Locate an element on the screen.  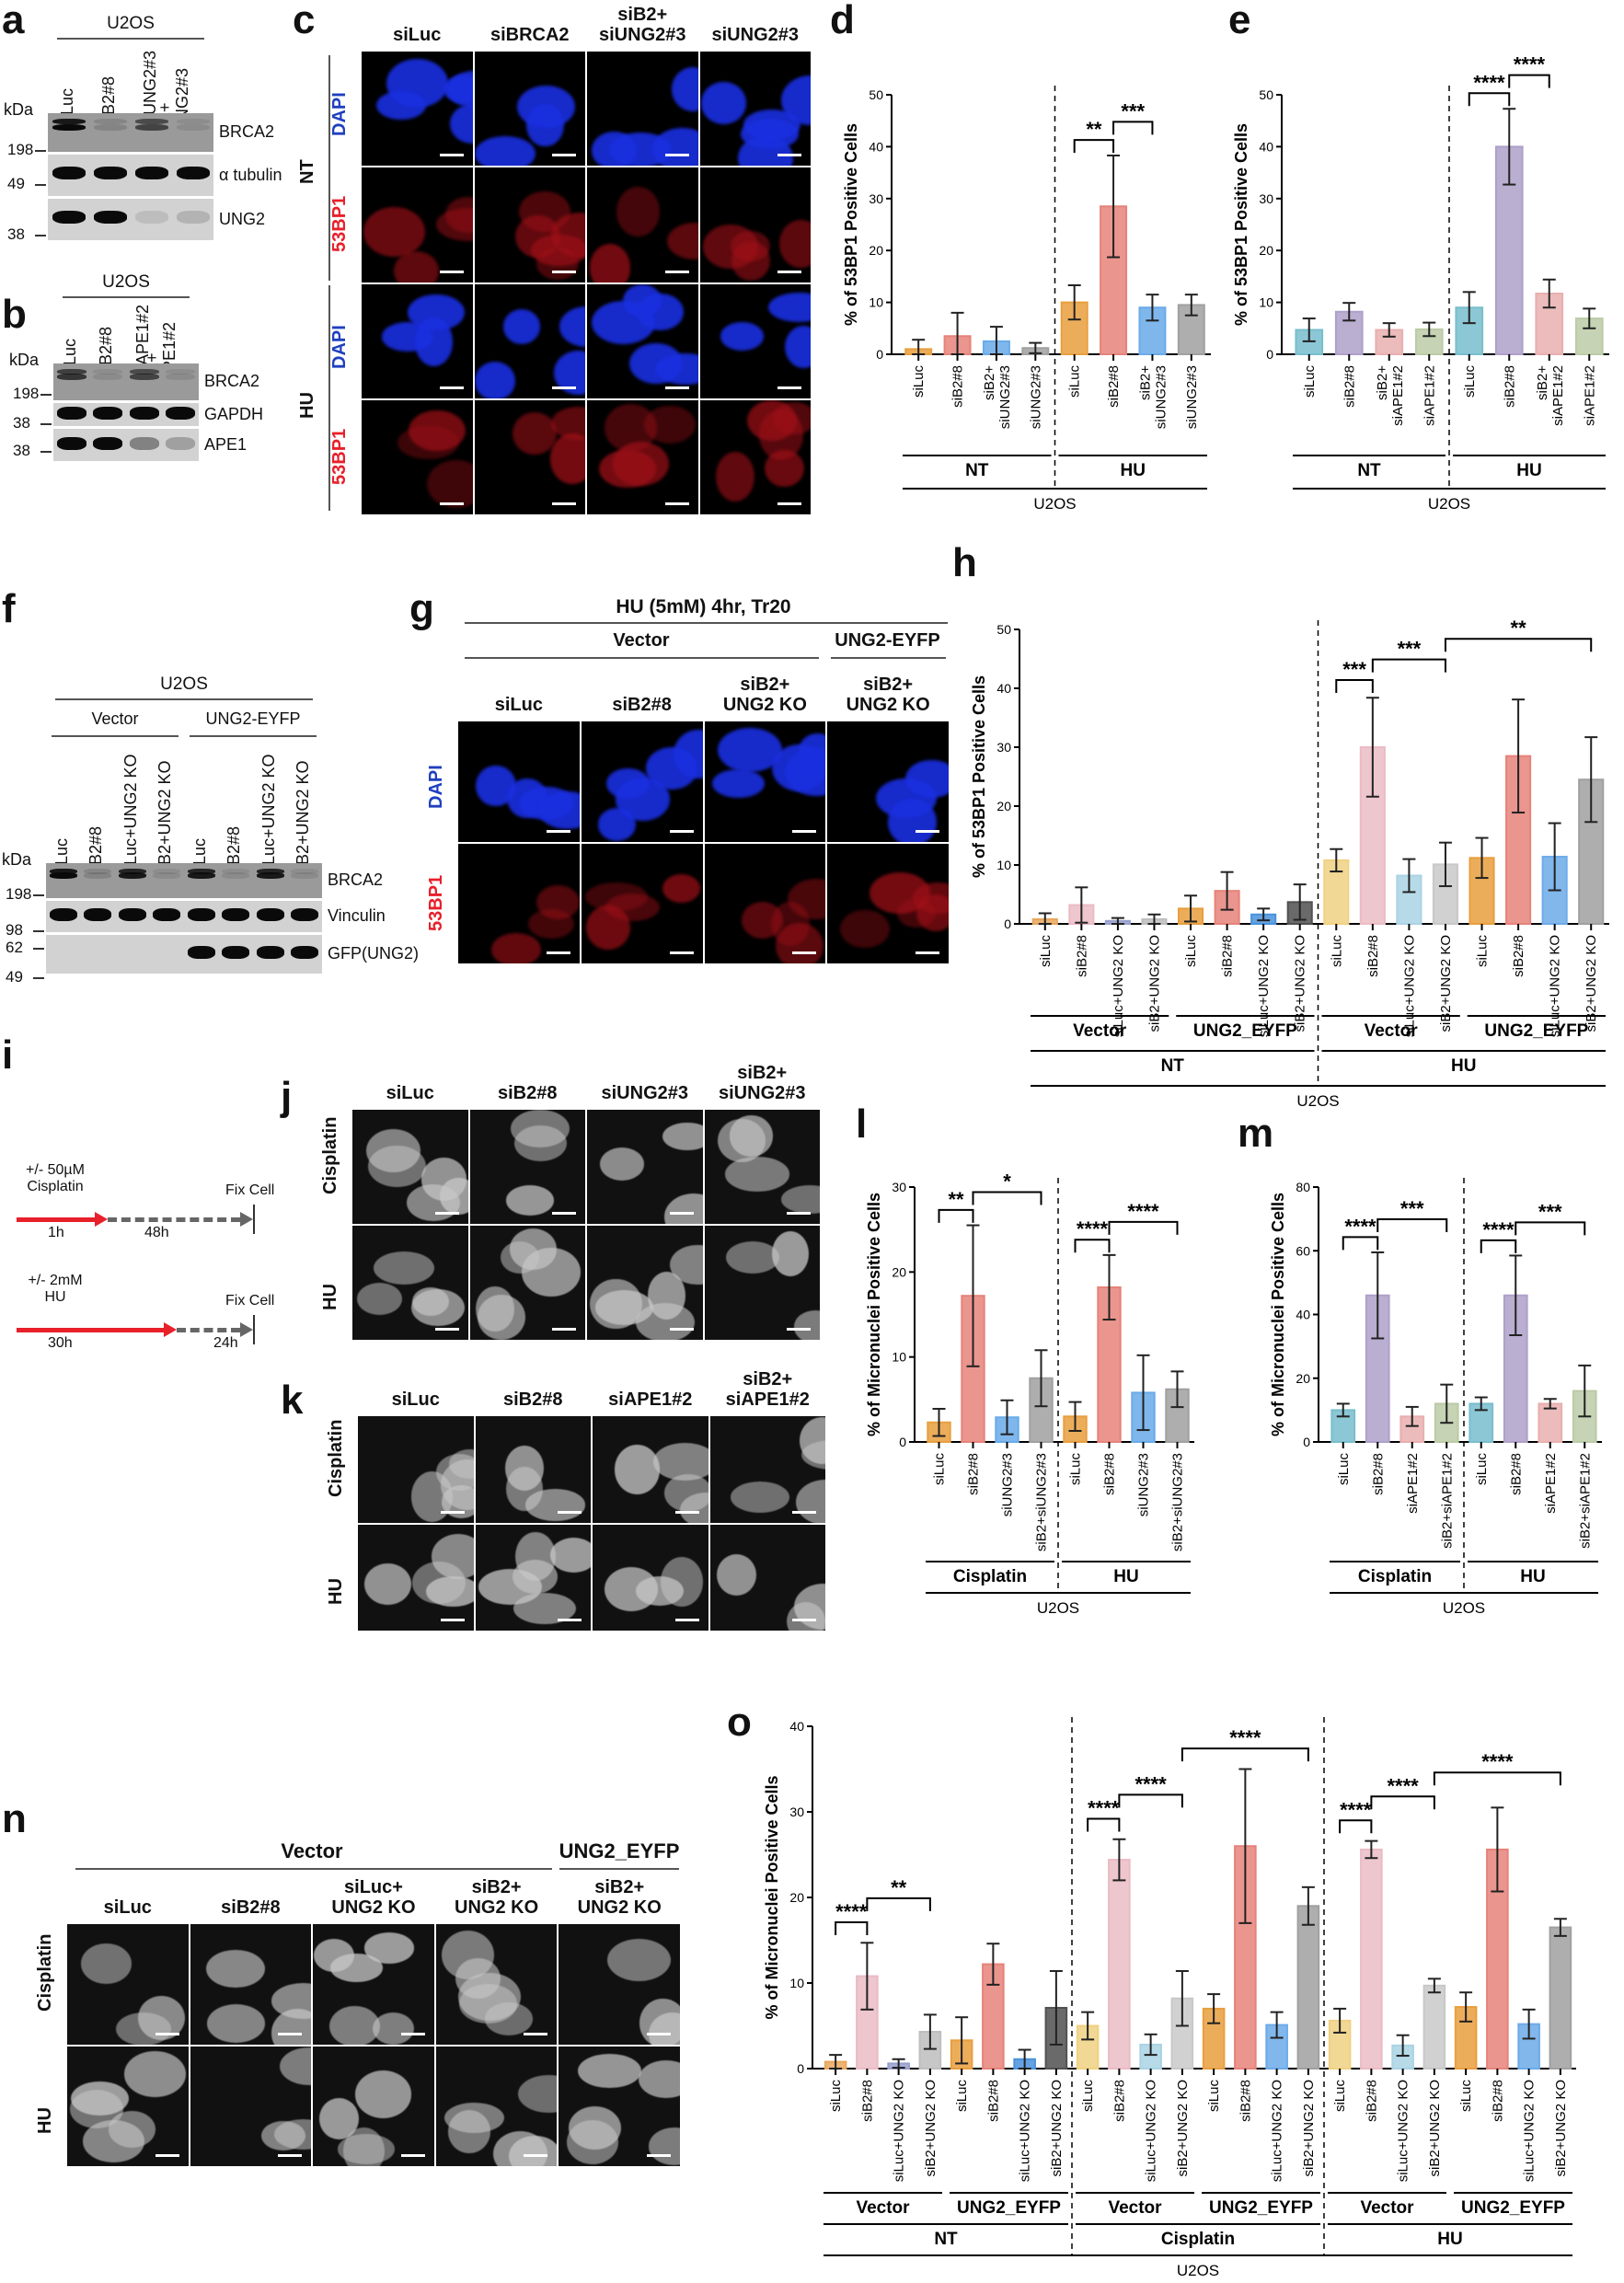
y-tick-label: 10 is located at coordinates (796, 1983).